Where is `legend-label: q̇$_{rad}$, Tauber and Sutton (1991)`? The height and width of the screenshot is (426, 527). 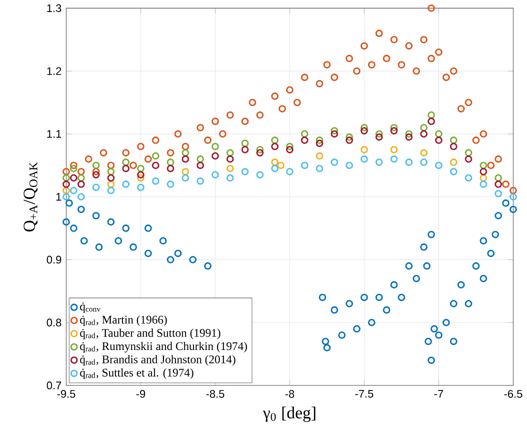
legend-label: q̇$_{rad}$, Tauber and Sutton (1991) is located at coordinates (150, 334).